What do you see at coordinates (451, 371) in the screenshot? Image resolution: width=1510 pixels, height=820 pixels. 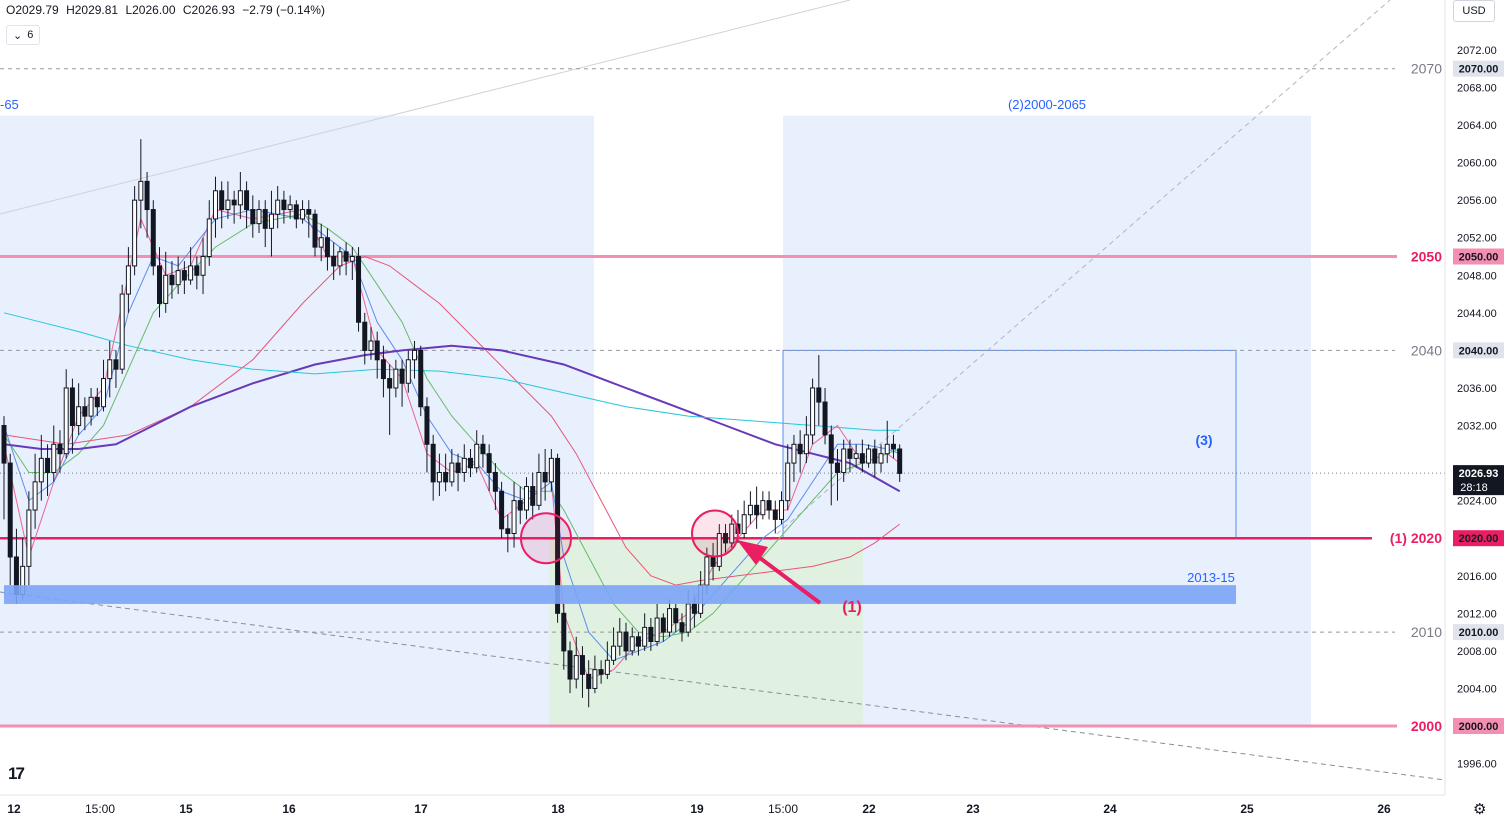 I see `moving-average-line` at bounding box center [451, 371].